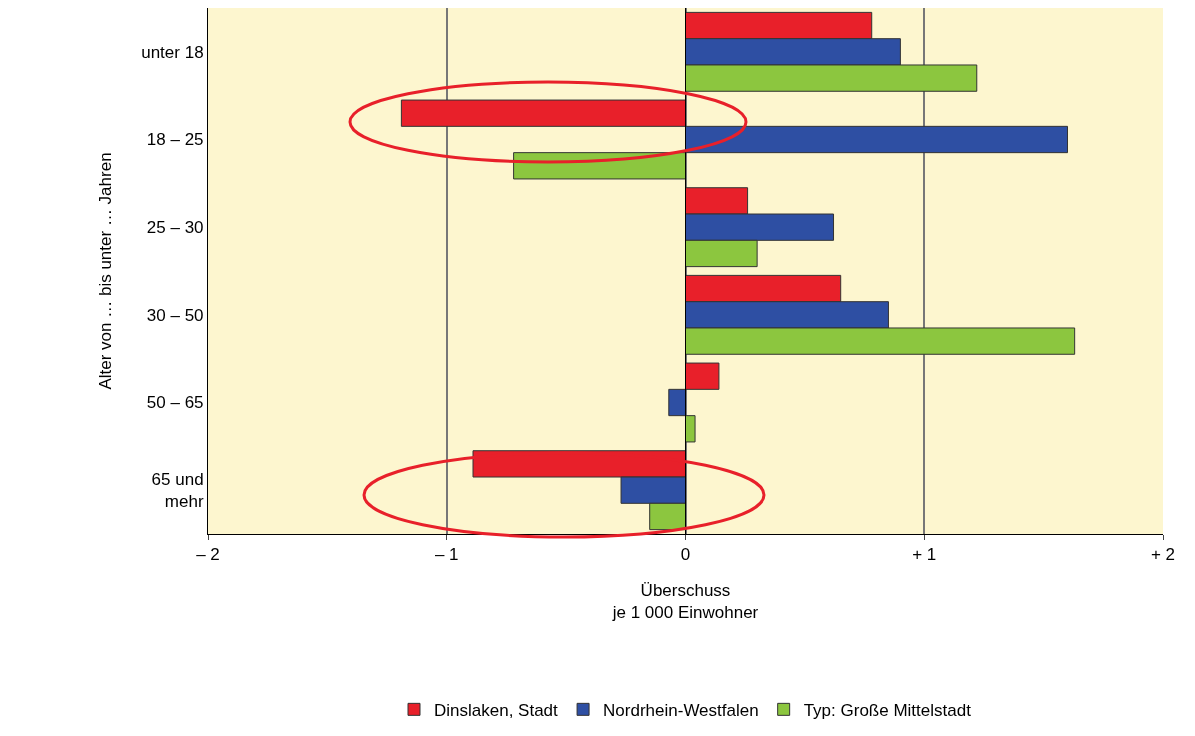 The height and width of the screenshot is (736, 1195). What do you see at coordinates (175, 228) in the screenshot?
I see `y-tick-label: 25 – 30` at bounding box center [175, 228].